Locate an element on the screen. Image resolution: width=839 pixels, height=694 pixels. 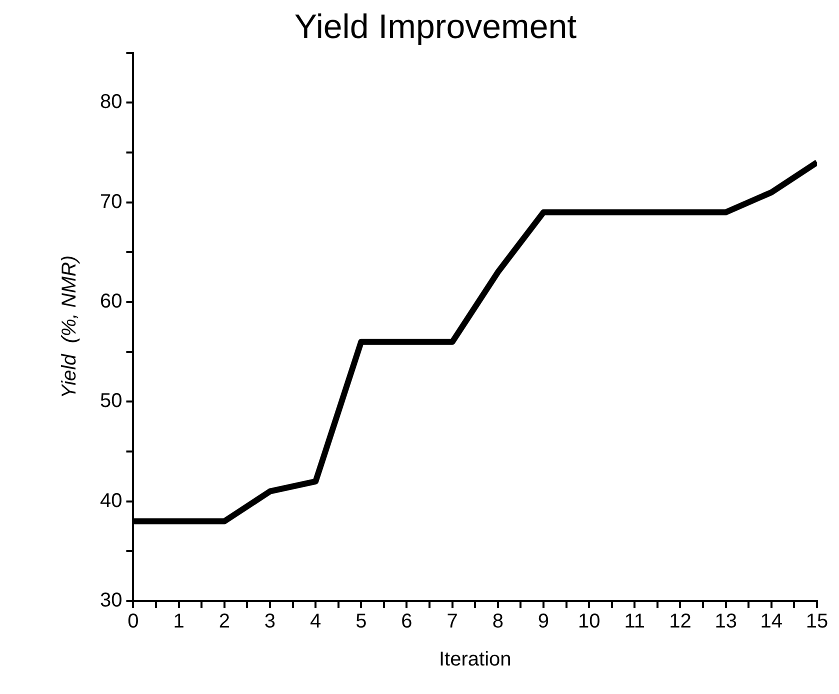
x-tick-label: 9 is located at coordinates (544, 621).